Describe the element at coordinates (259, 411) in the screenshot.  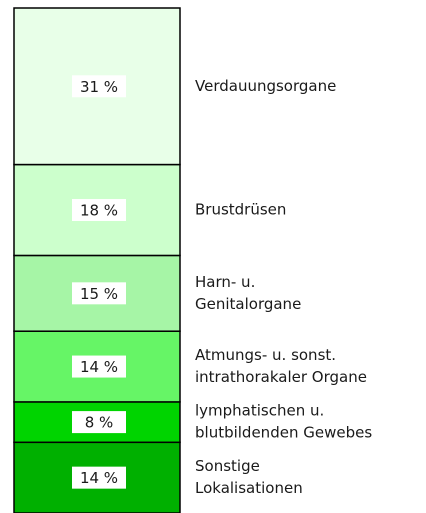
I see `category-label: lymphatischen u.` at that location.